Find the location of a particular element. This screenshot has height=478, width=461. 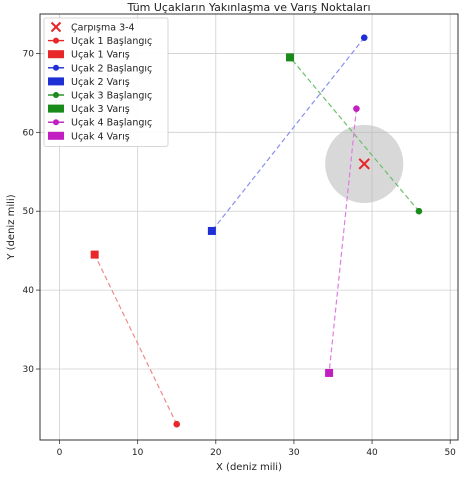

x-tick-label: 20 is located at coordinates (216, 453).